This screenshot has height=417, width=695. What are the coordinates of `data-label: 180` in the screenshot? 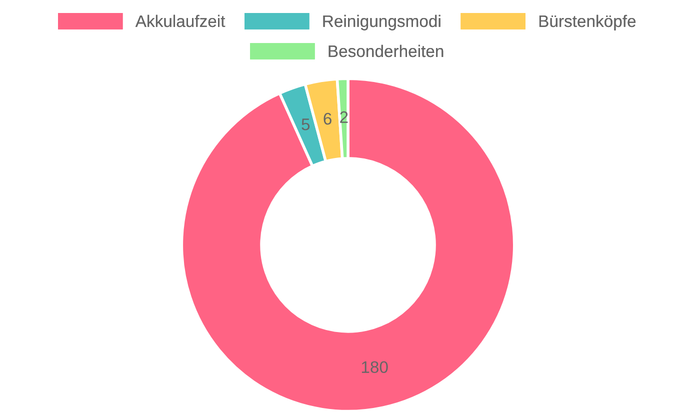 It's located at (375, 367).